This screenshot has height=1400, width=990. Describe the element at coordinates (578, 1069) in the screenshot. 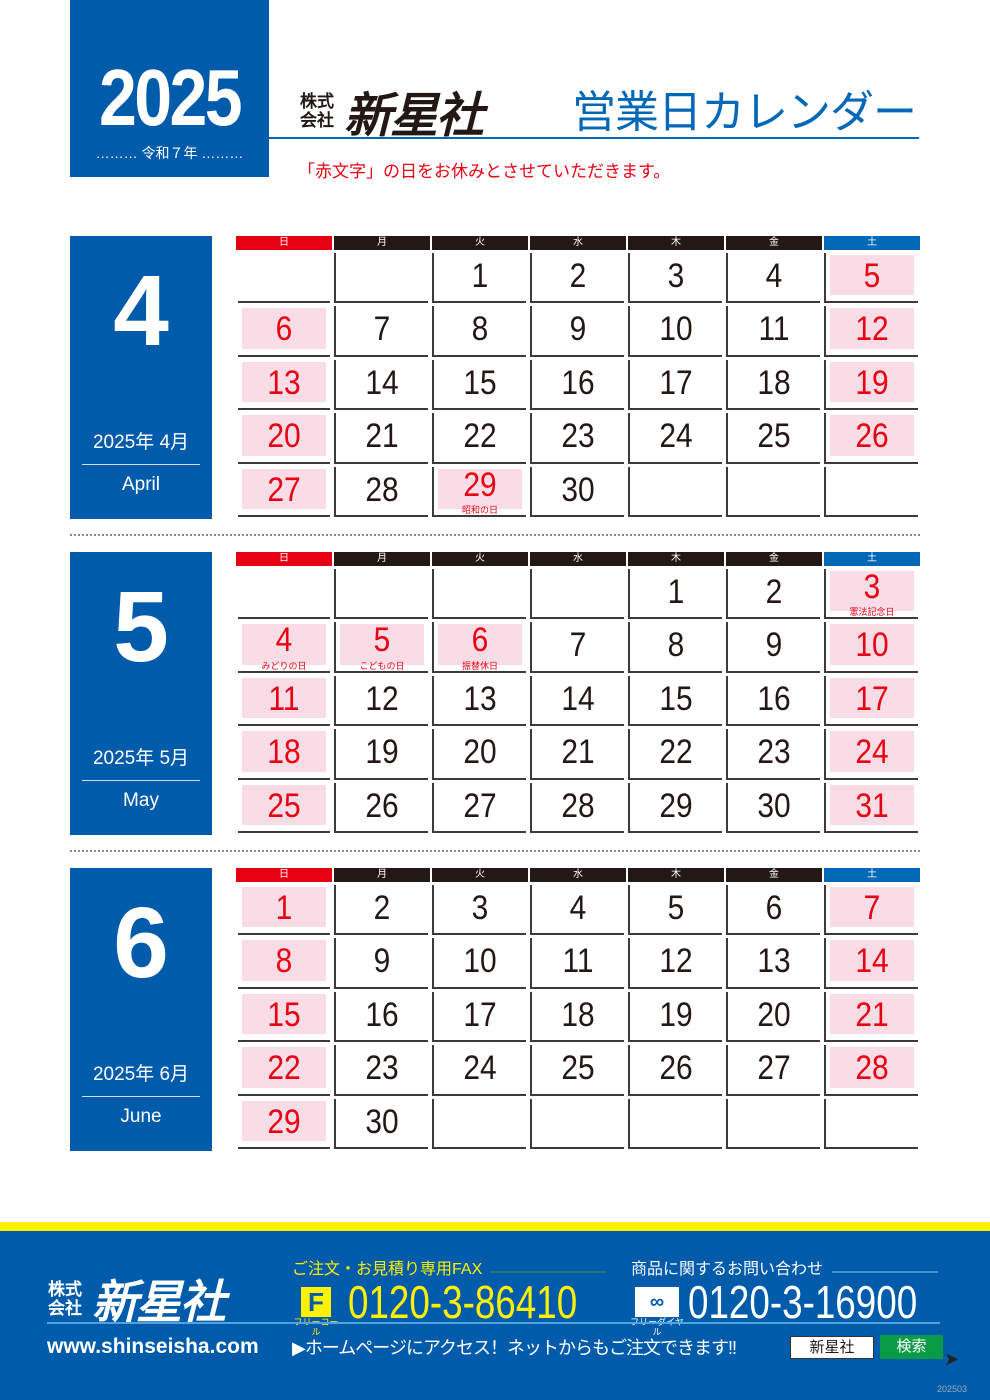

I see `week-row: 22 23 24 25 26 27 28` at that location.